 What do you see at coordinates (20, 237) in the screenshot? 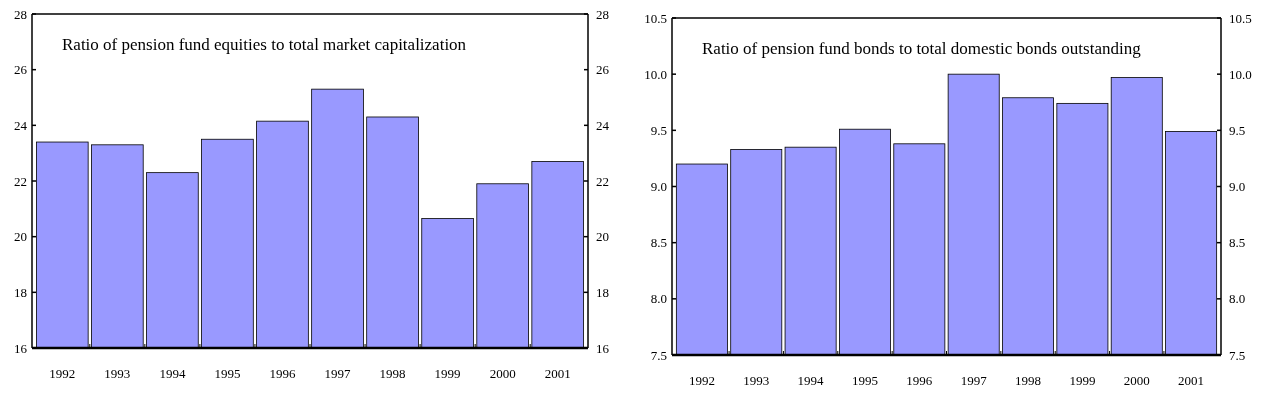
I see `y-tick-label: 20` at bounding box center [20, 237].